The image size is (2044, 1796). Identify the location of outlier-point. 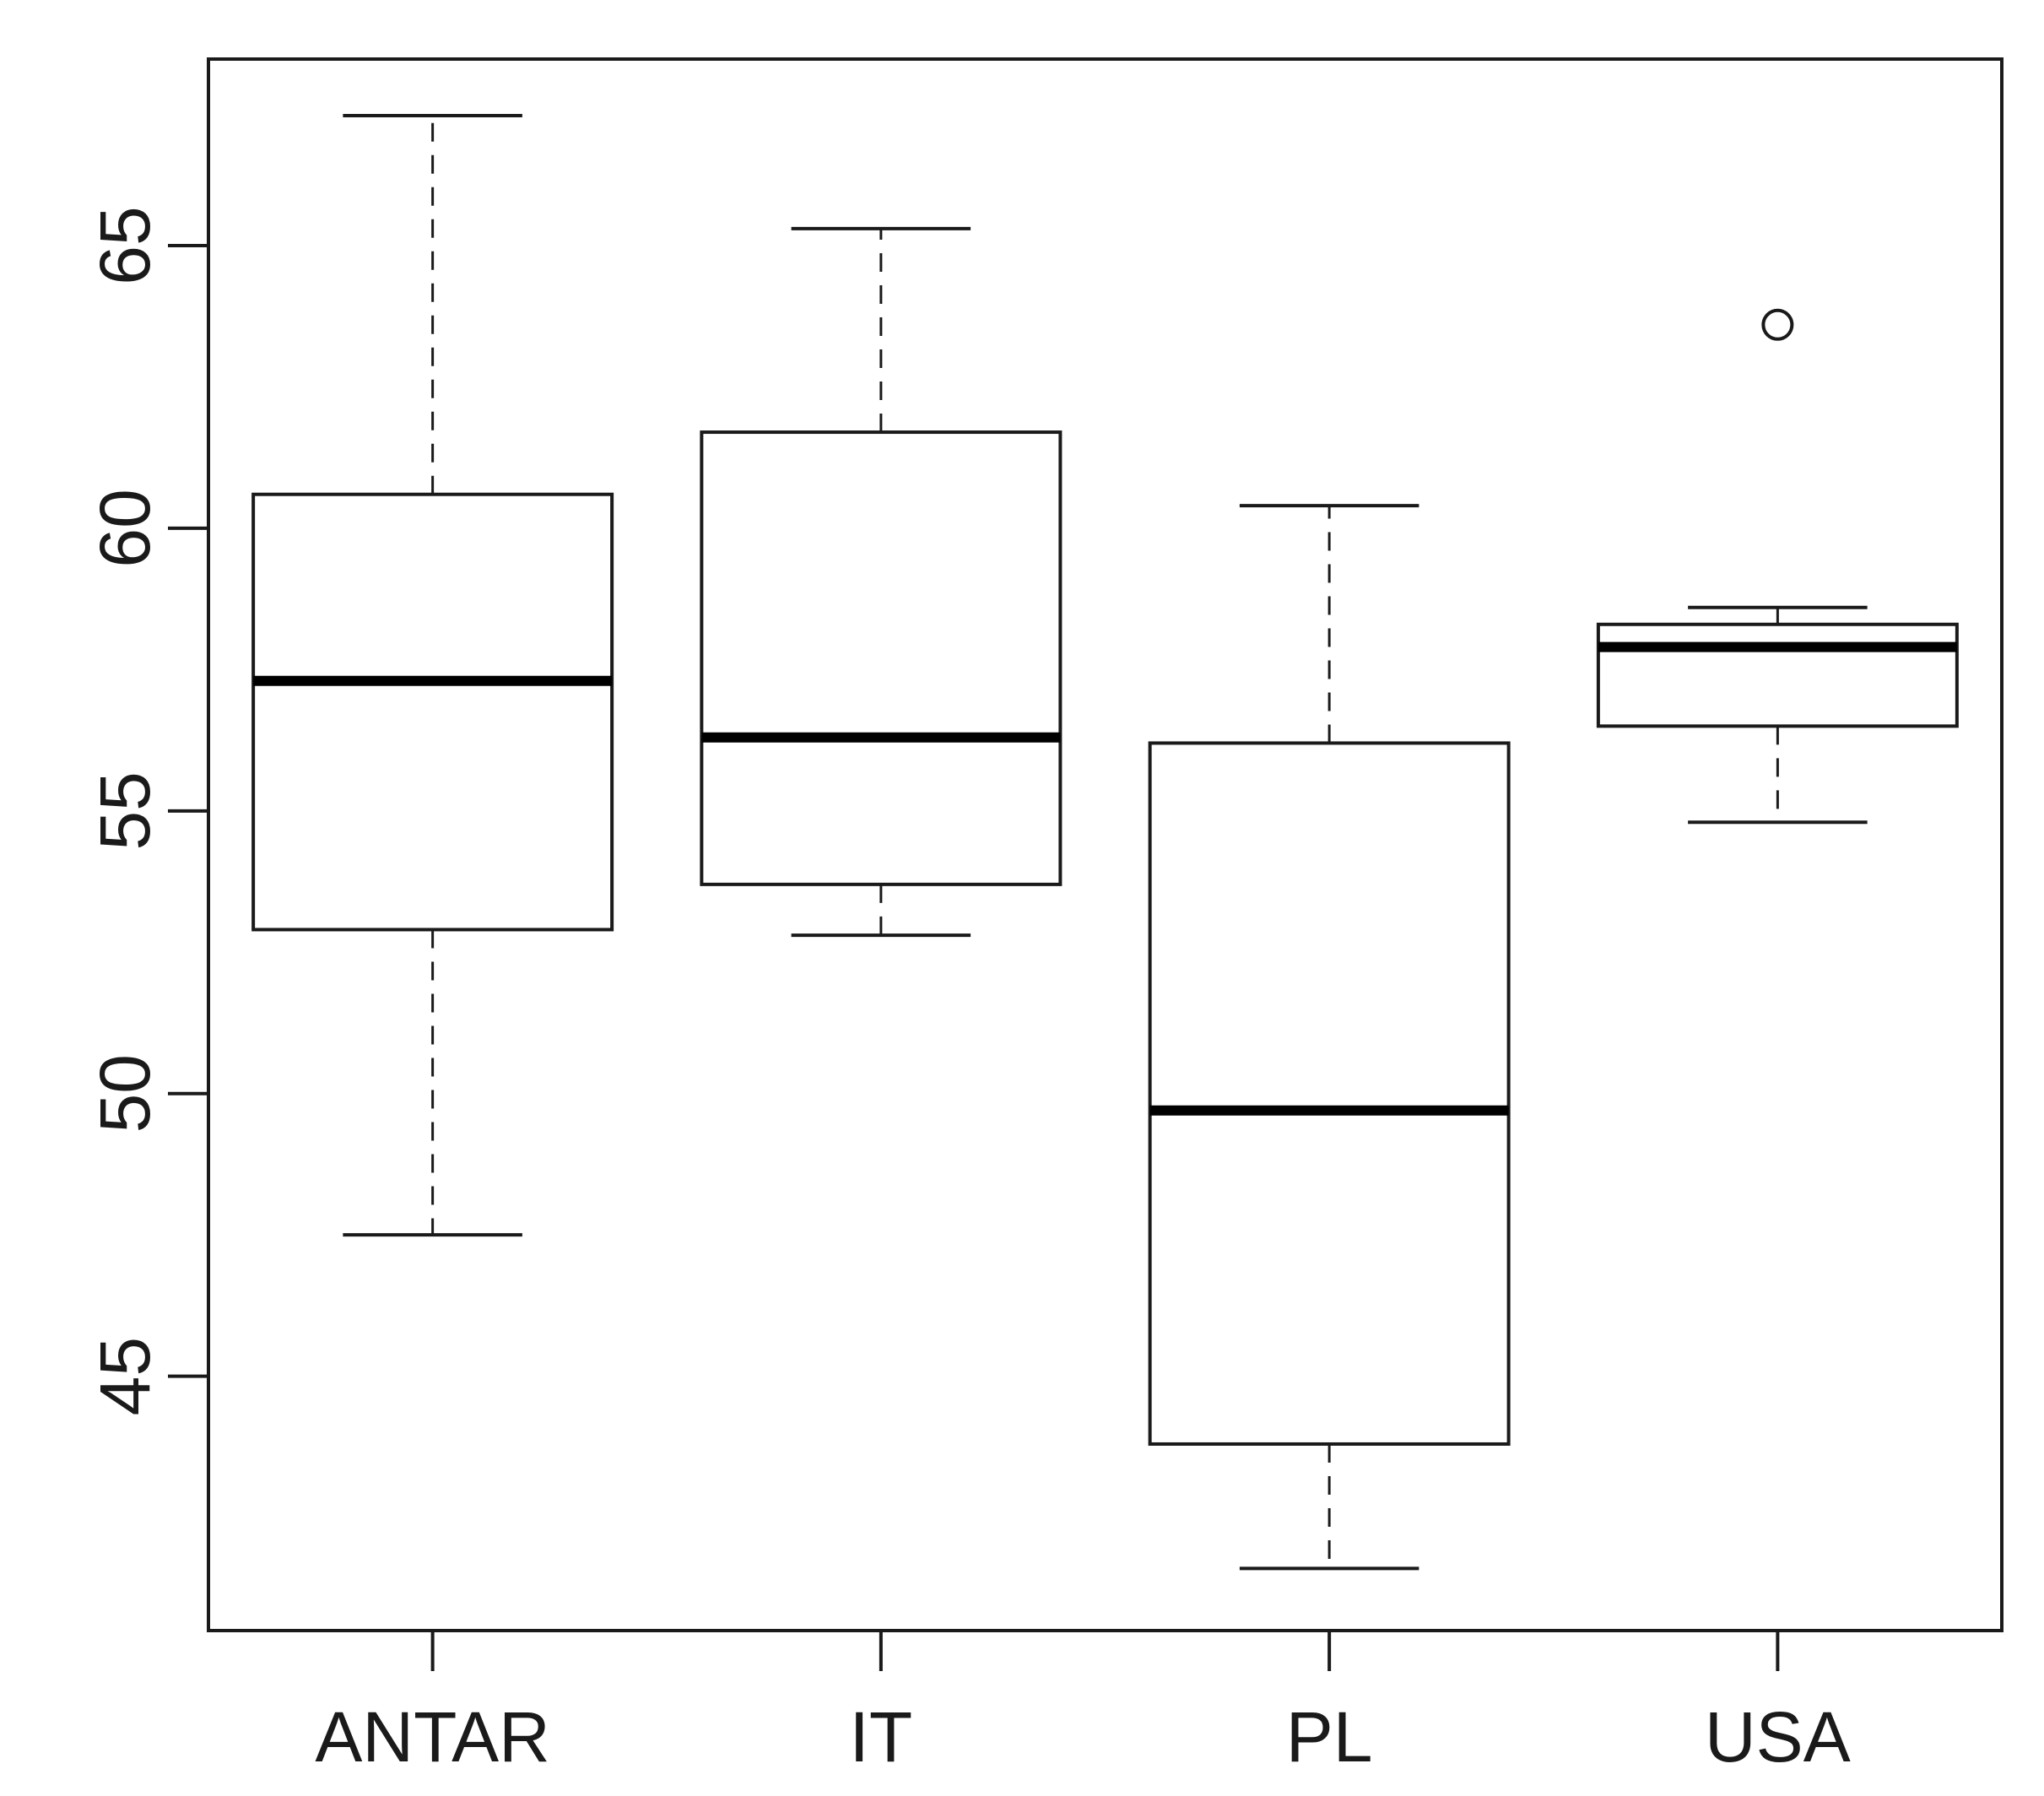
(1777, 324).